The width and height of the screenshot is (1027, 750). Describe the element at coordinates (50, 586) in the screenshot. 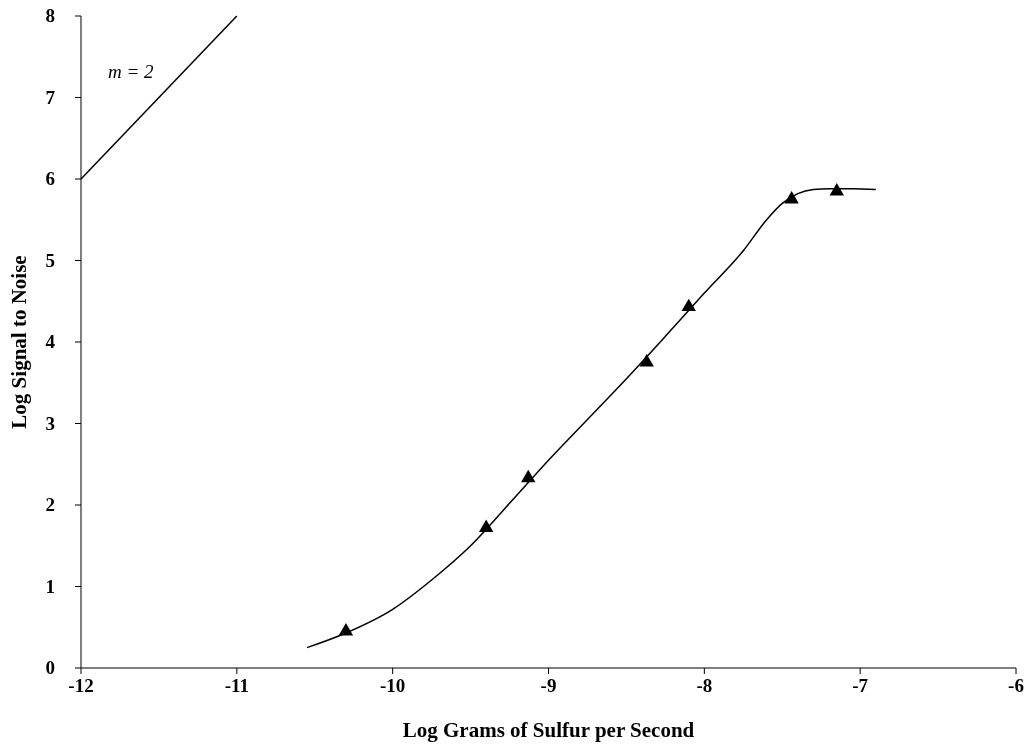

I see `y-tick-label: 1` at that location.